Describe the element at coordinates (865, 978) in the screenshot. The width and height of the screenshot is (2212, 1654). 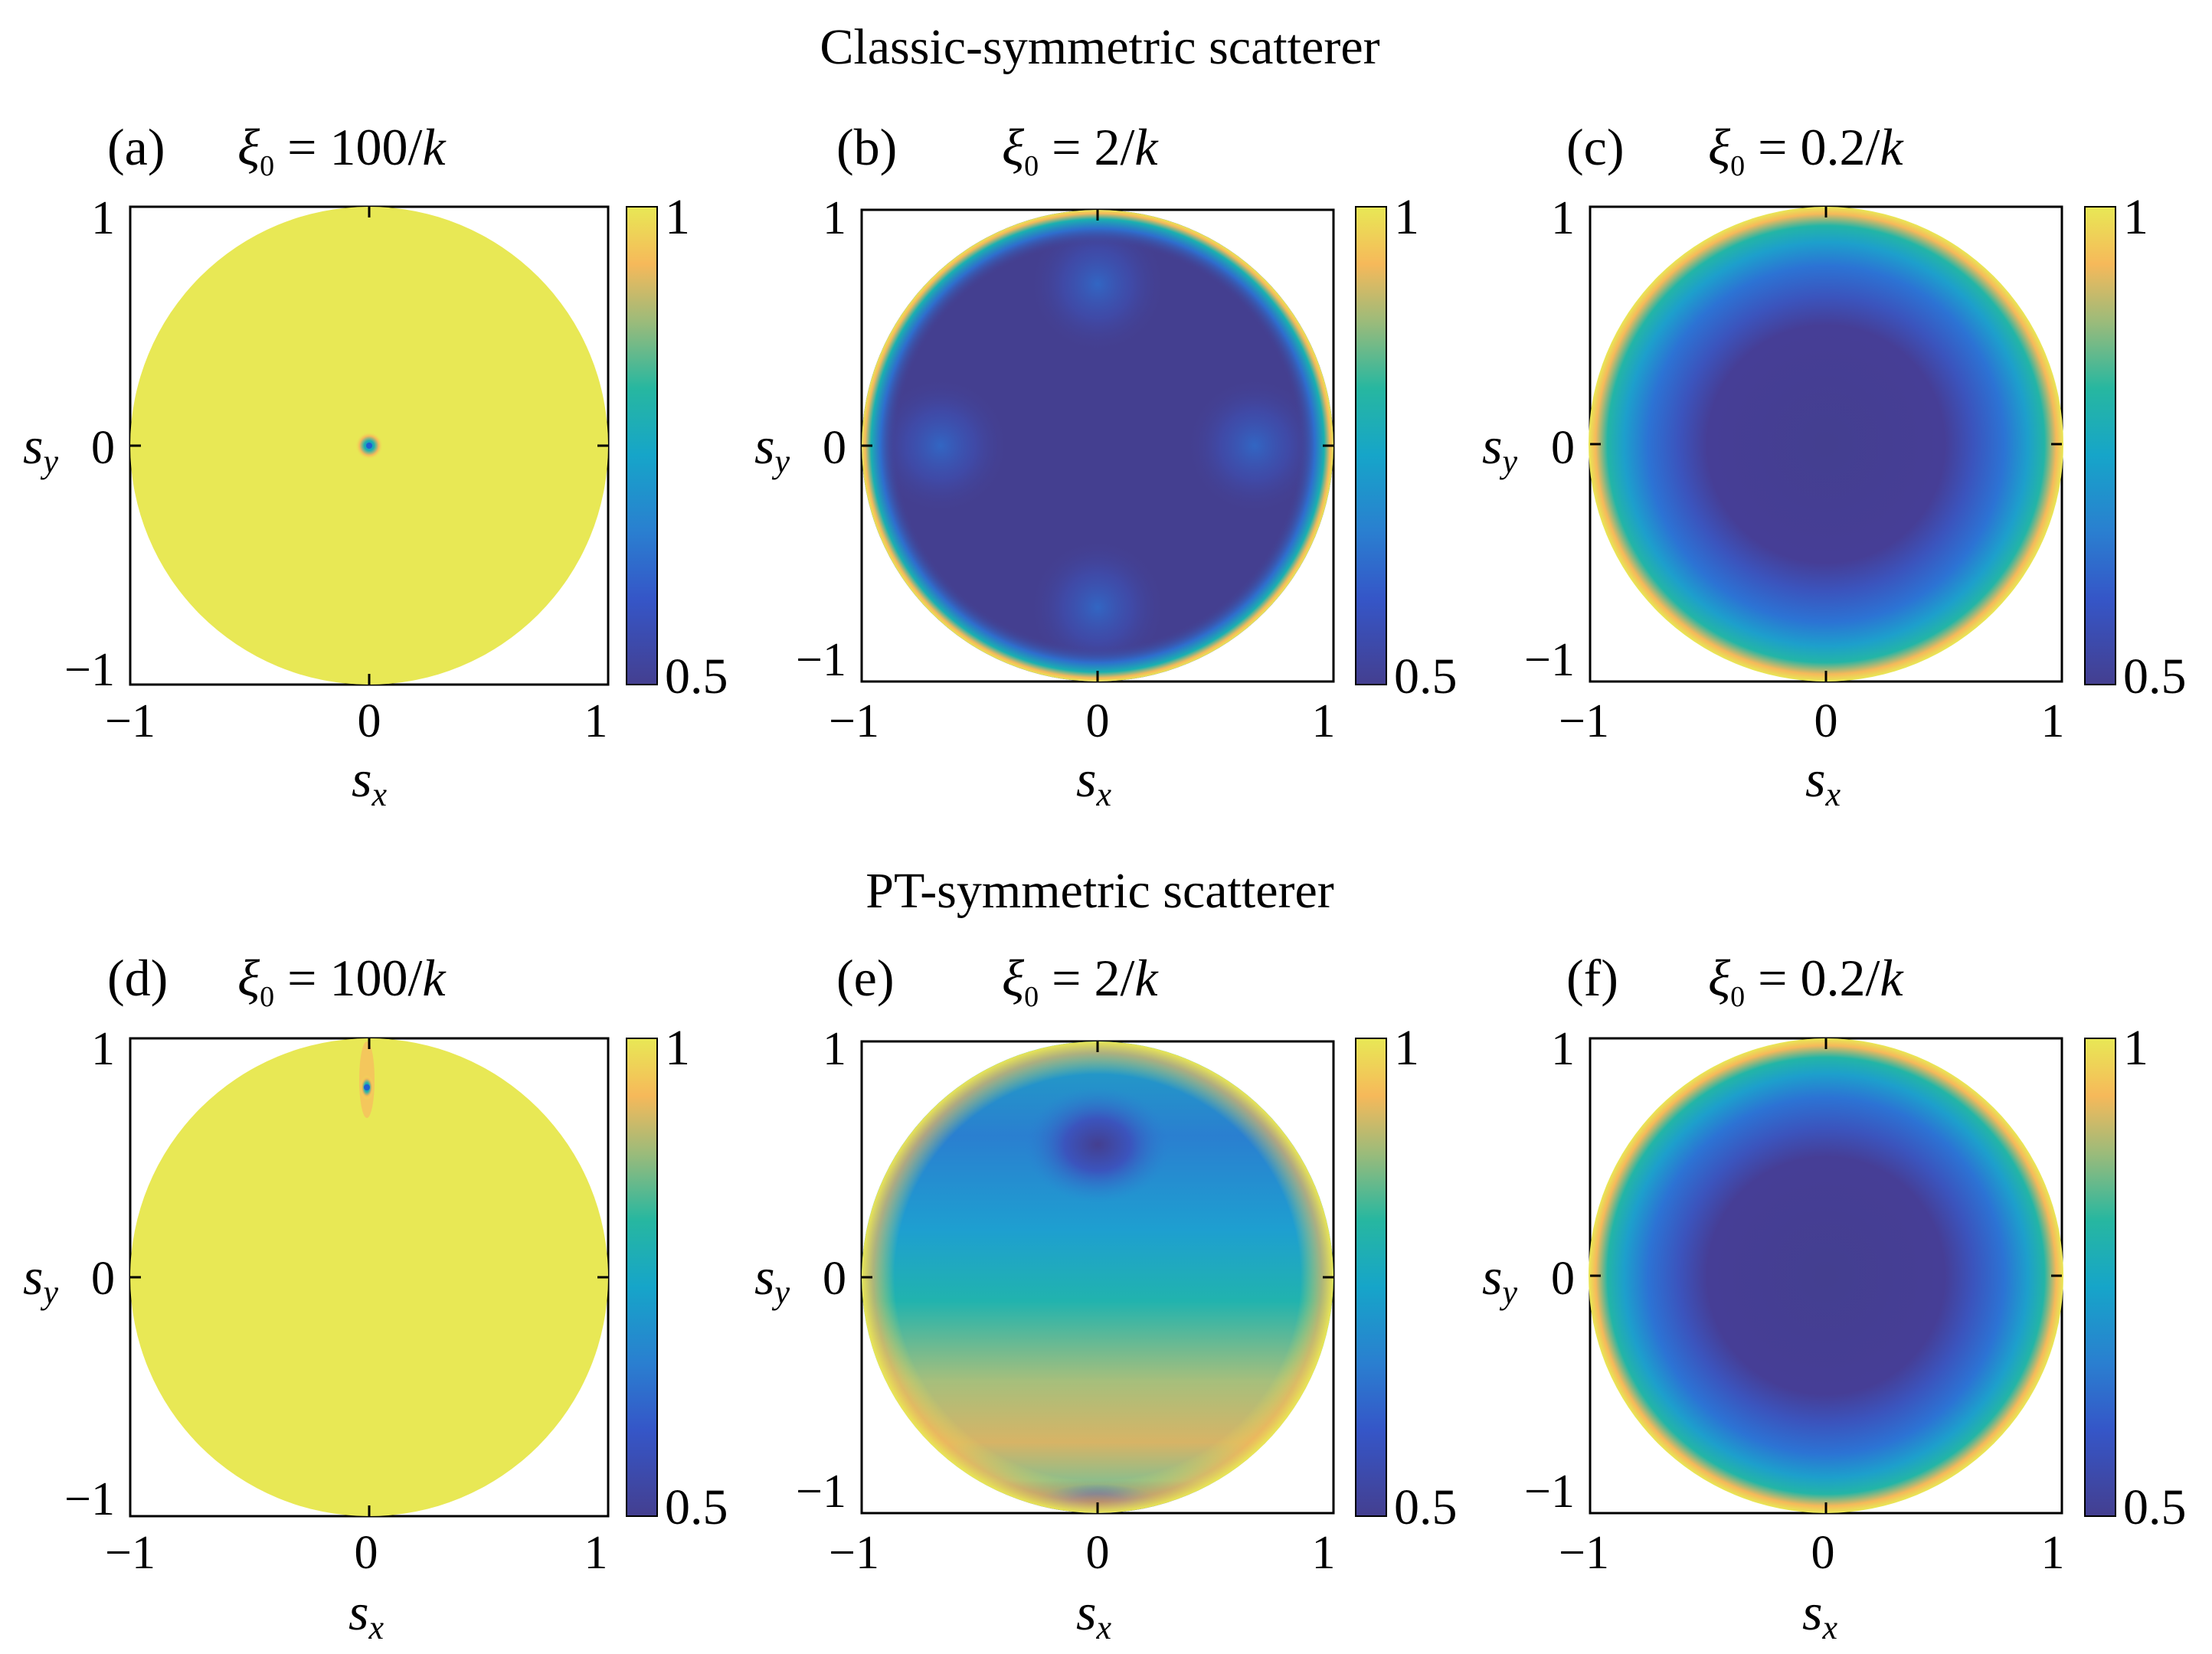
I see `panel-e-label: (e)` at that location.